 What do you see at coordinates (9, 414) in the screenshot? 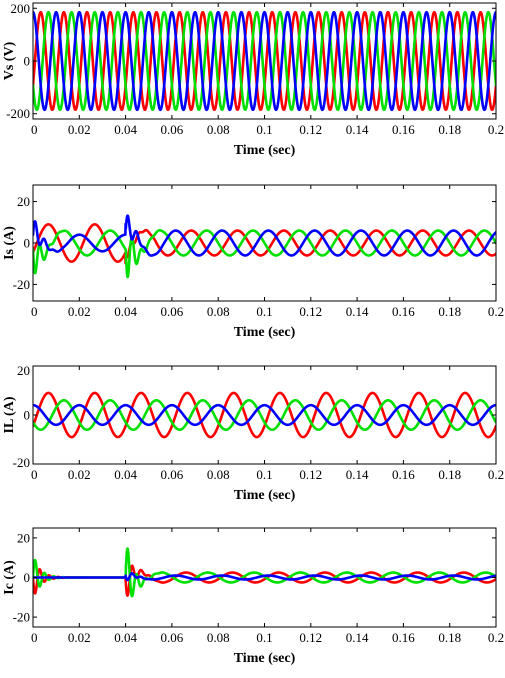
I see `y-axis-label: IL (A)` at bounding box center [9, 414].